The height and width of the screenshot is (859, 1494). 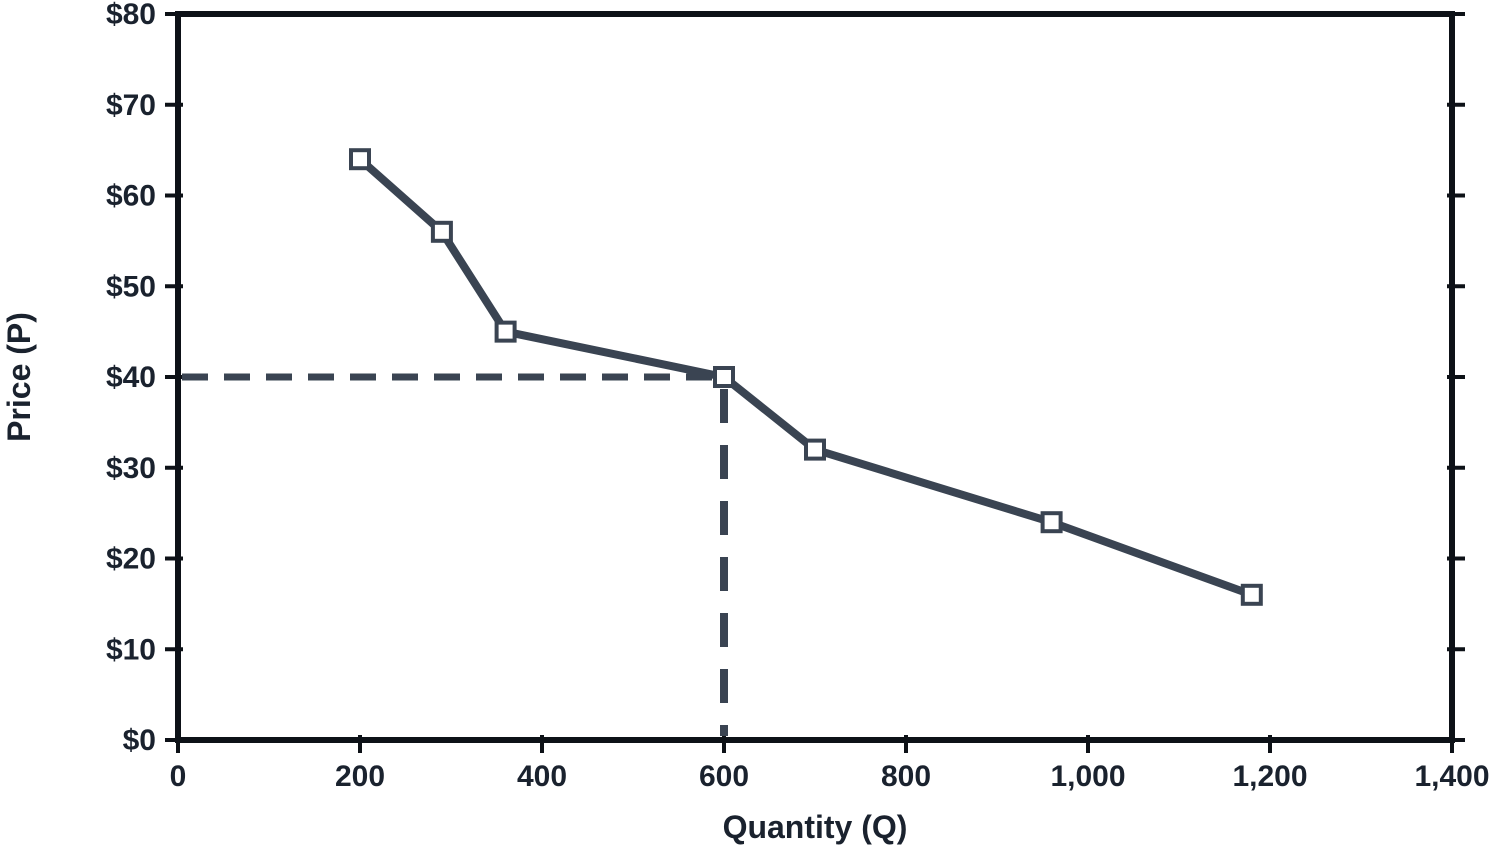 What do you see at coordinates (19, 377) in the screenshot?
I see `y-axis-title: Price (P)` at bounding box center [19, 377].